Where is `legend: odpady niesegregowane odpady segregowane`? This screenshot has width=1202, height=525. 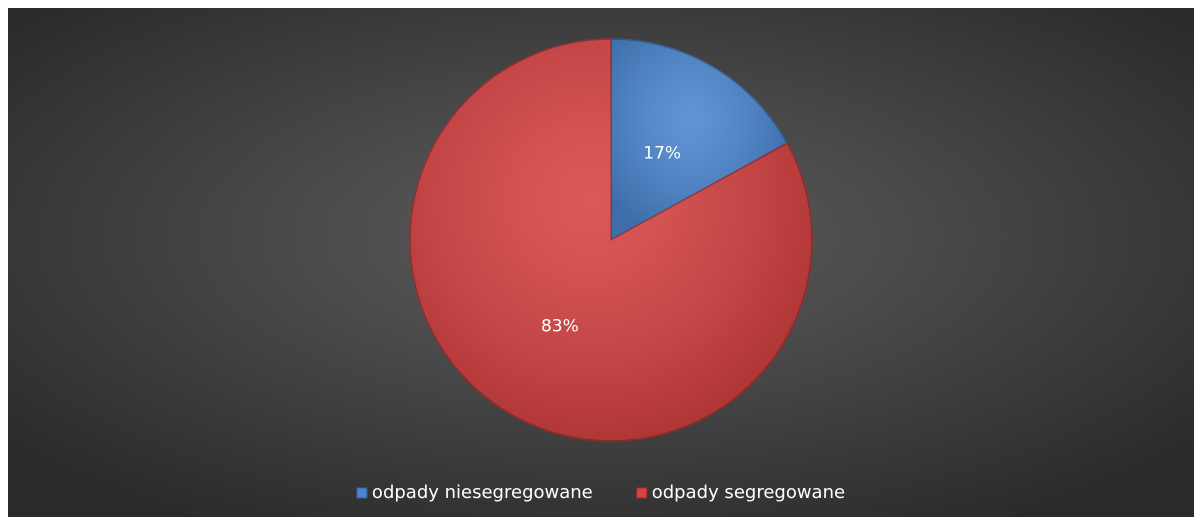
legend: odpady niesegregowane odpady segregowane is located at coordinates (600, 492).